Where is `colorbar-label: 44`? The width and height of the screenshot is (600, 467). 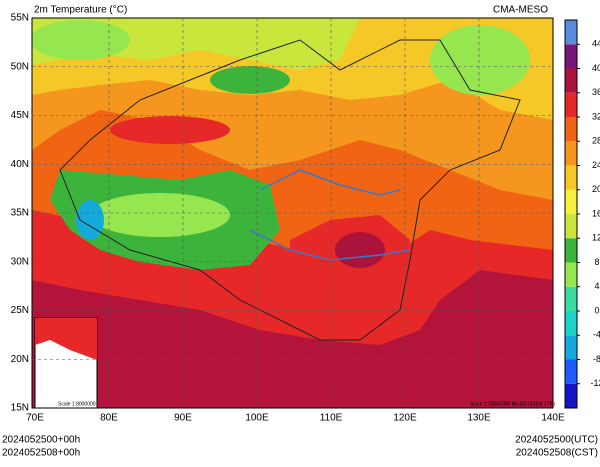 colorbar-label: 44 is located at coordinates (596, 44).